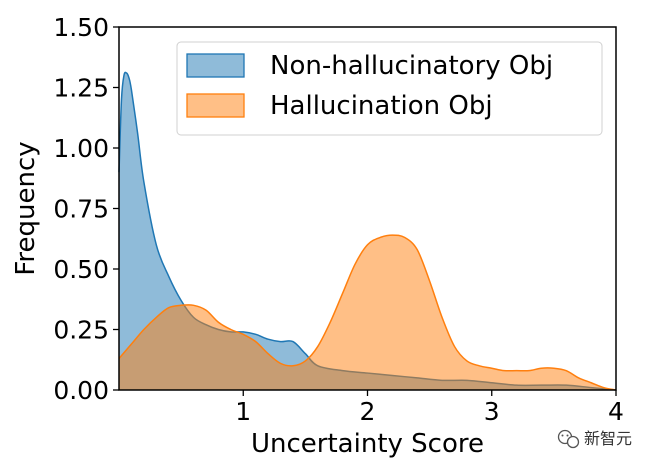 The width and height of the screenshot is (649, 466). I want to click on x-axis-label: Uncertainty Score, so click(367, 444).